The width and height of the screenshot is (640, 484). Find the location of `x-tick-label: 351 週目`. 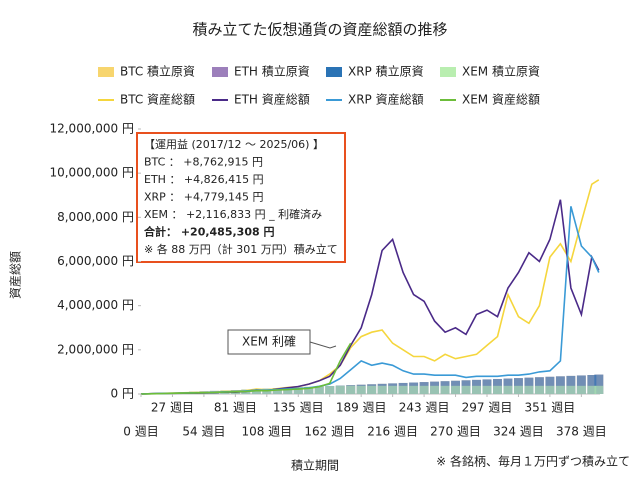

x-tick-label: 351 週目 is located at coordinates (550, 408).